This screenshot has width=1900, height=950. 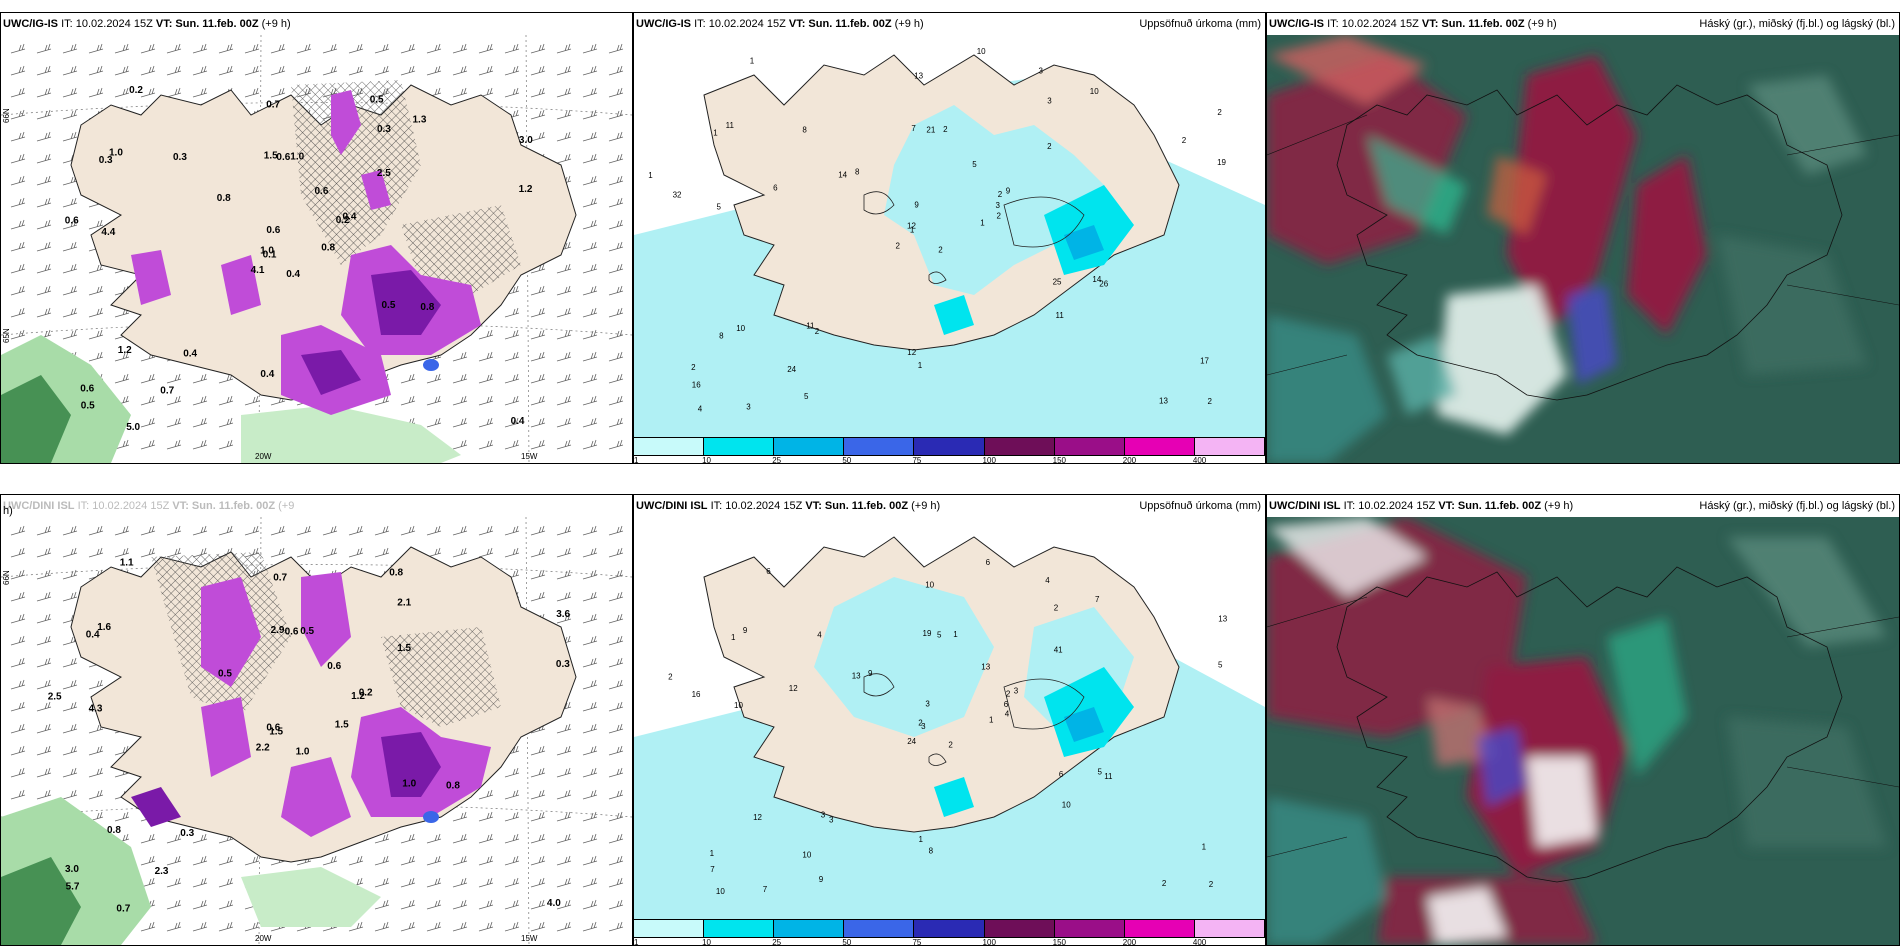 What do you see at coordinates (72, 869) in the screenshot?
I see `value-label: 3.0` at bounding box center [72, 869].